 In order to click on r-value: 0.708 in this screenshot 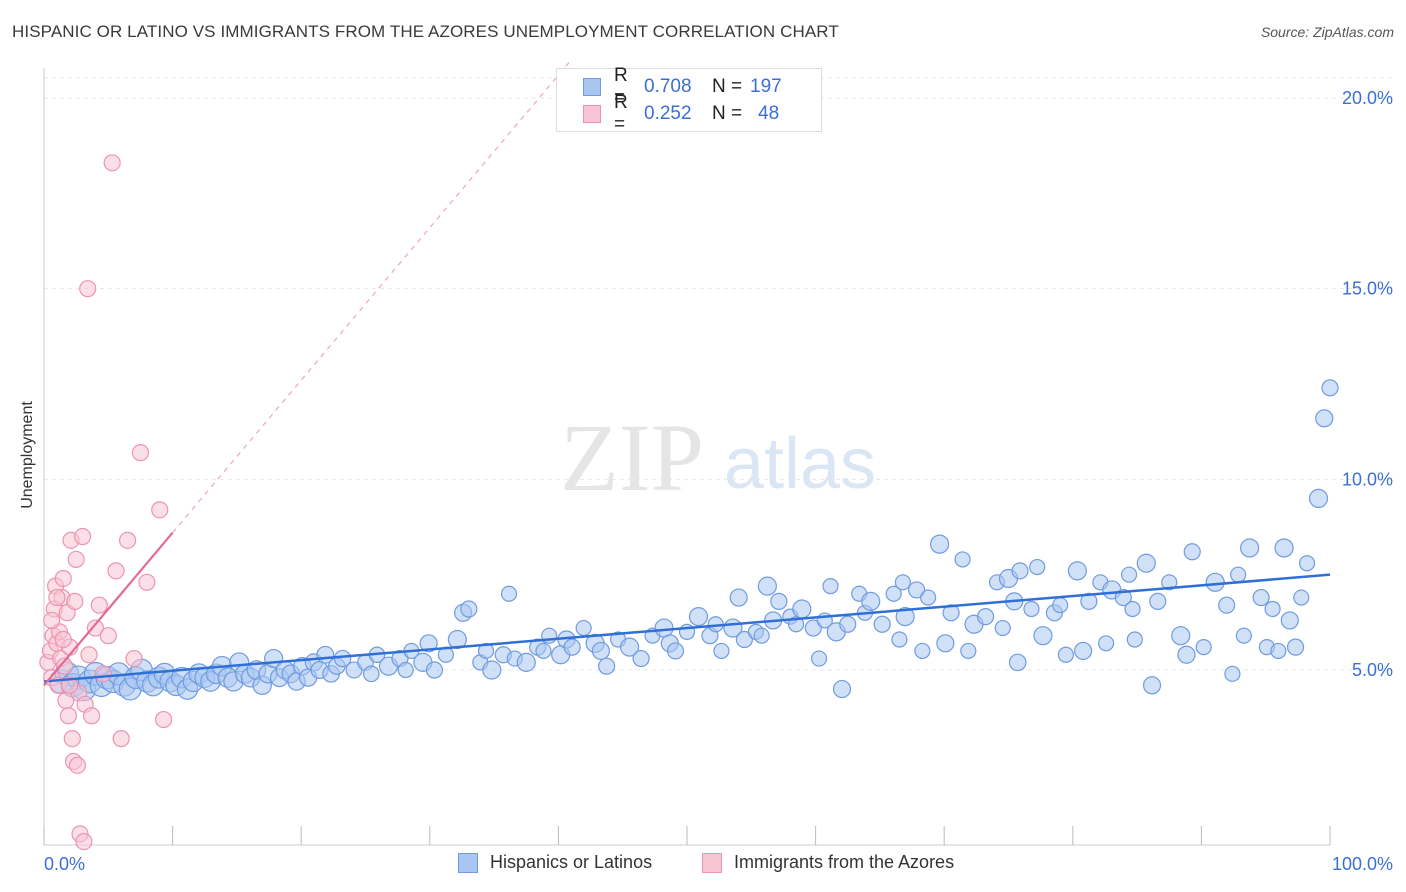, I will do `click(668, 86)`.